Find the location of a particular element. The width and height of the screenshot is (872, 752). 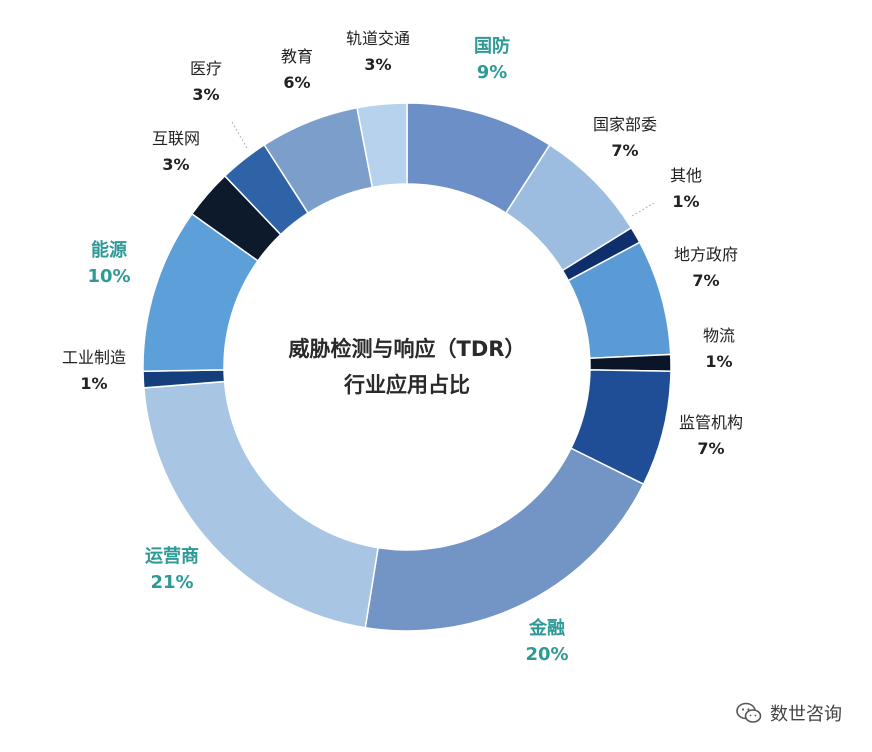

slice-label-工业制造: 工业制造 is located at coordinates (94, 357).